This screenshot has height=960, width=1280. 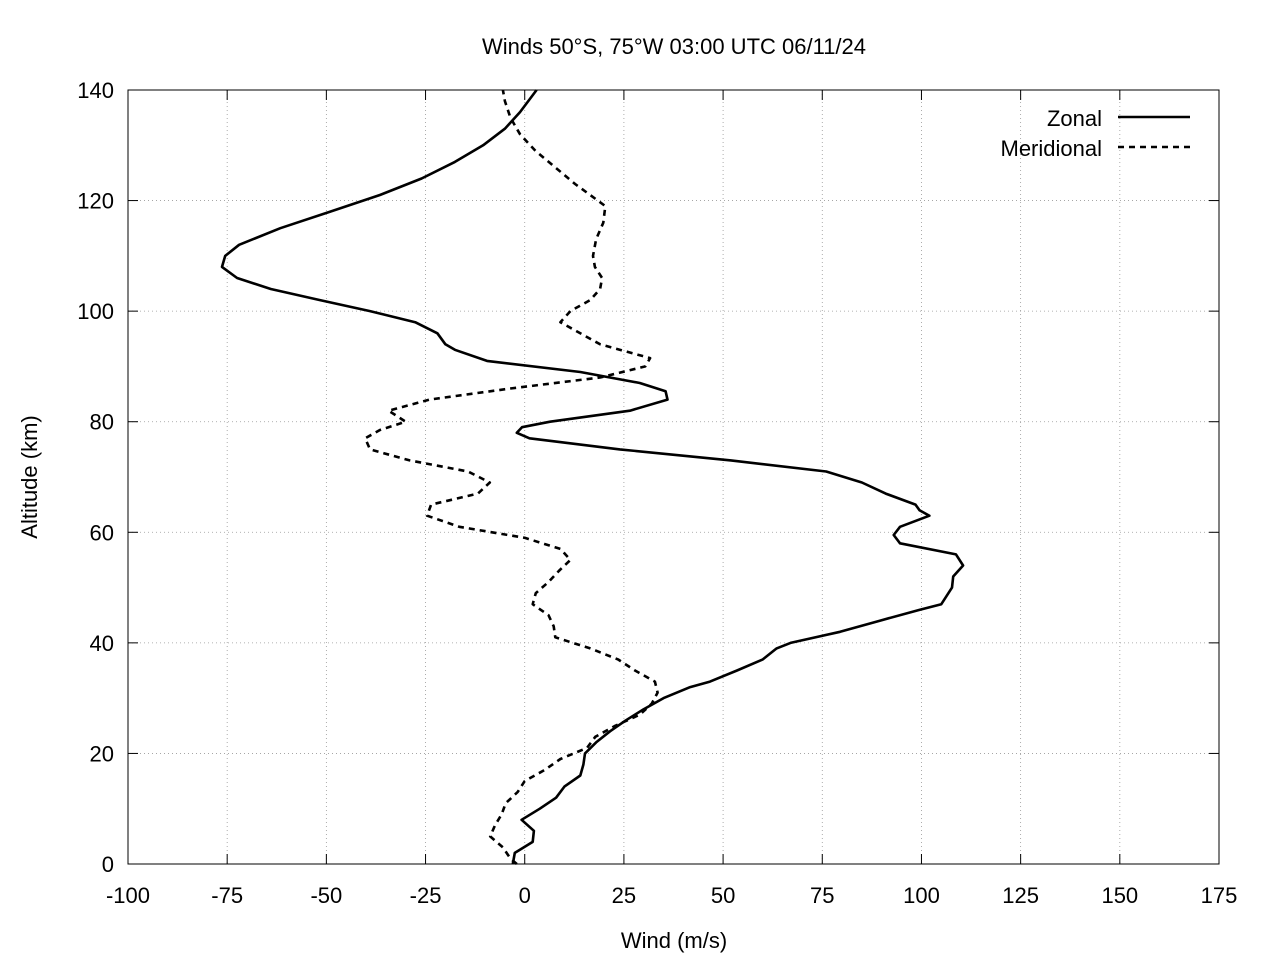 I want to click on y-tick-label: 120, so click(x=95, y=201).